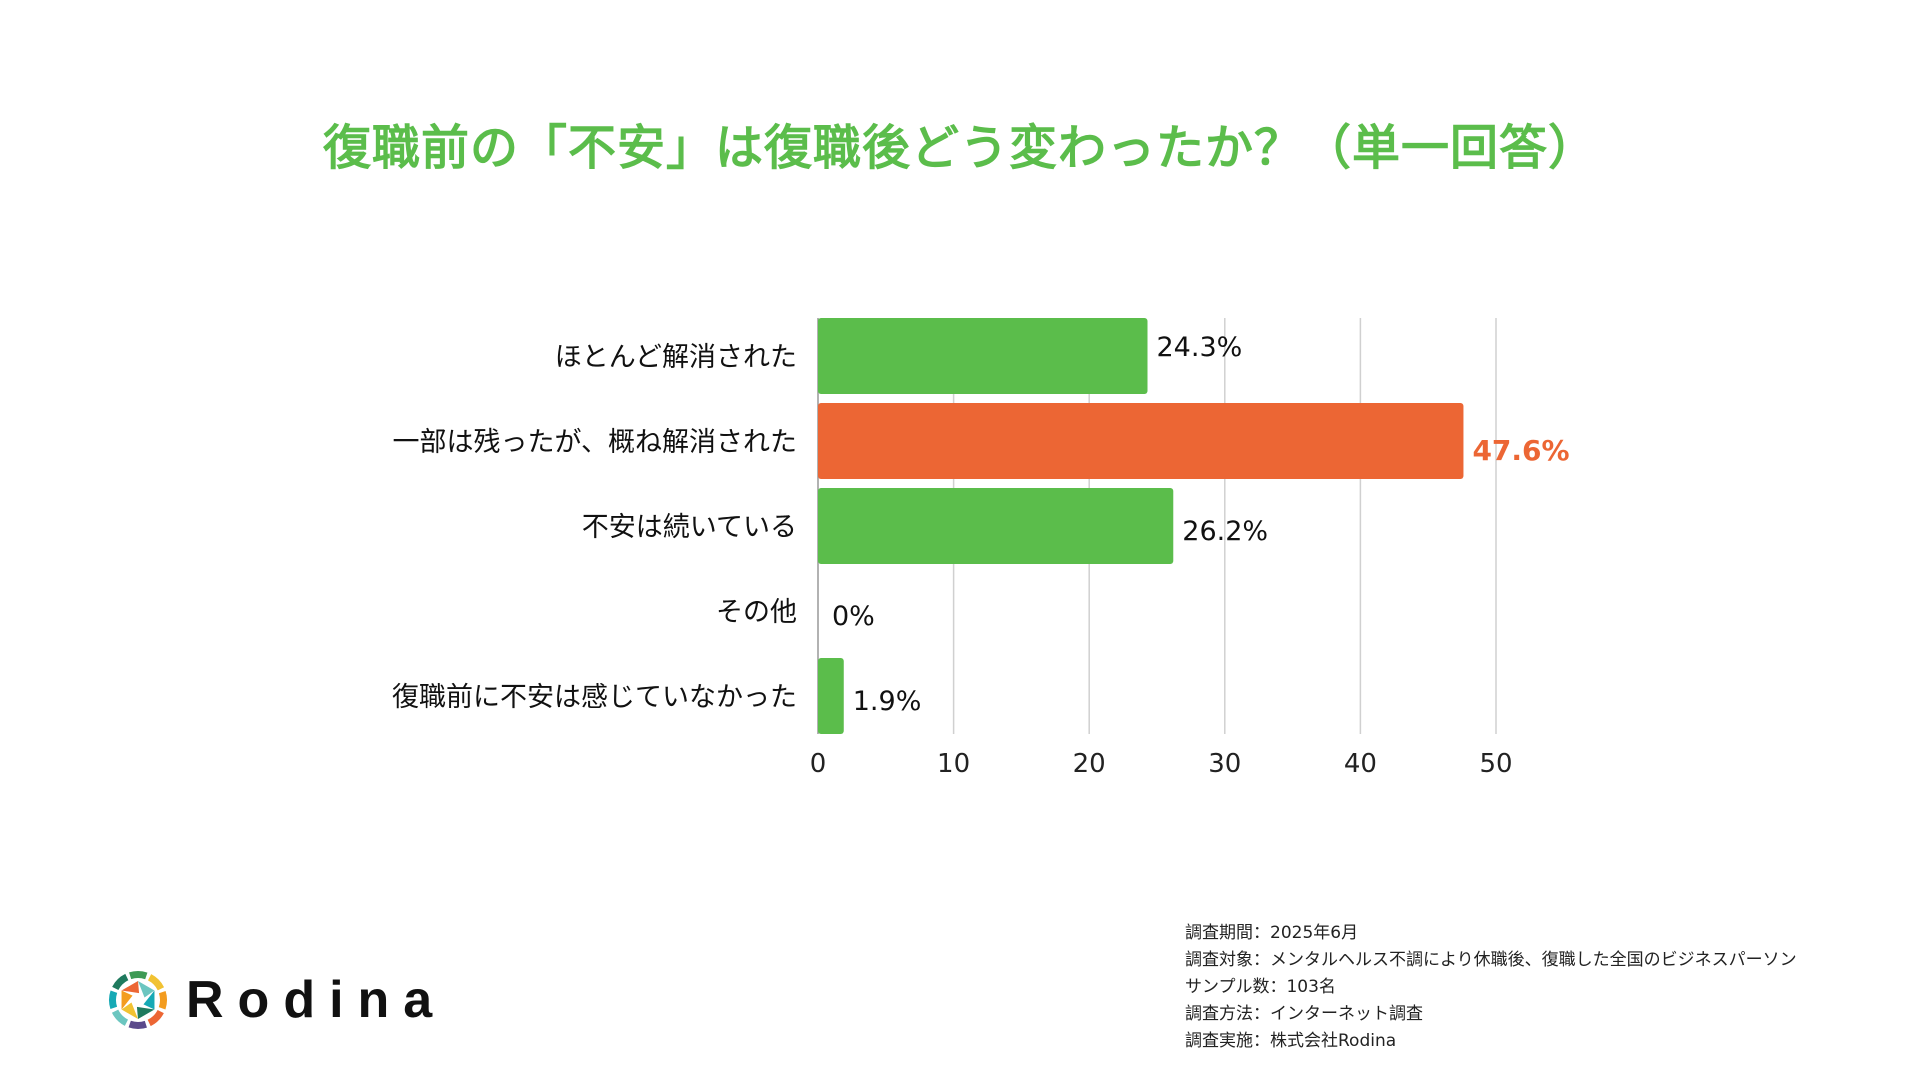 This screenshot has height=1080, width=1920. I want to click on chart-title: 復職前の「不安」は復職後どう変わったか？（単一回答）, so click(959, 148).